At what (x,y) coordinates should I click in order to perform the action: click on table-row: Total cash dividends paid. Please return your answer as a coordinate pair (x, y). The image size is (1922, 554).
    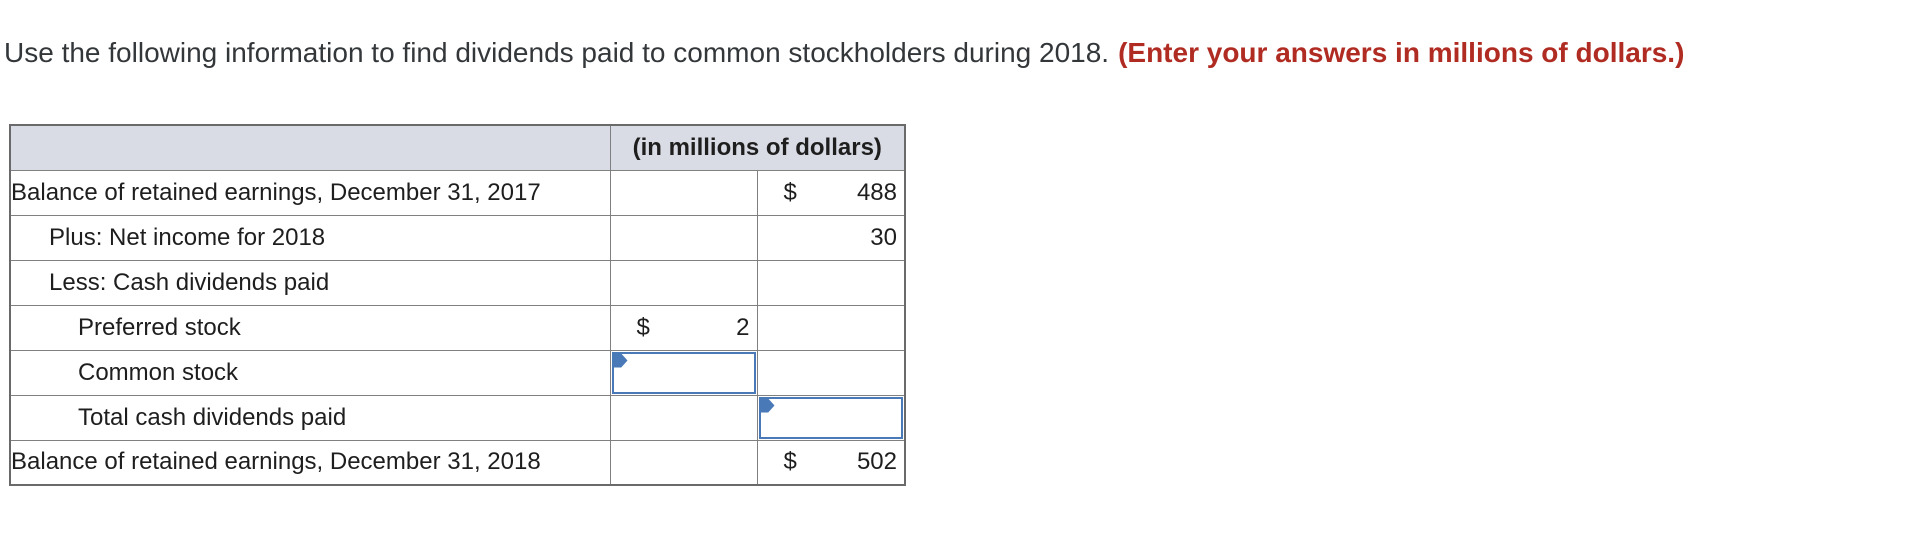
    Looking at the image, I should click on (457, 417).